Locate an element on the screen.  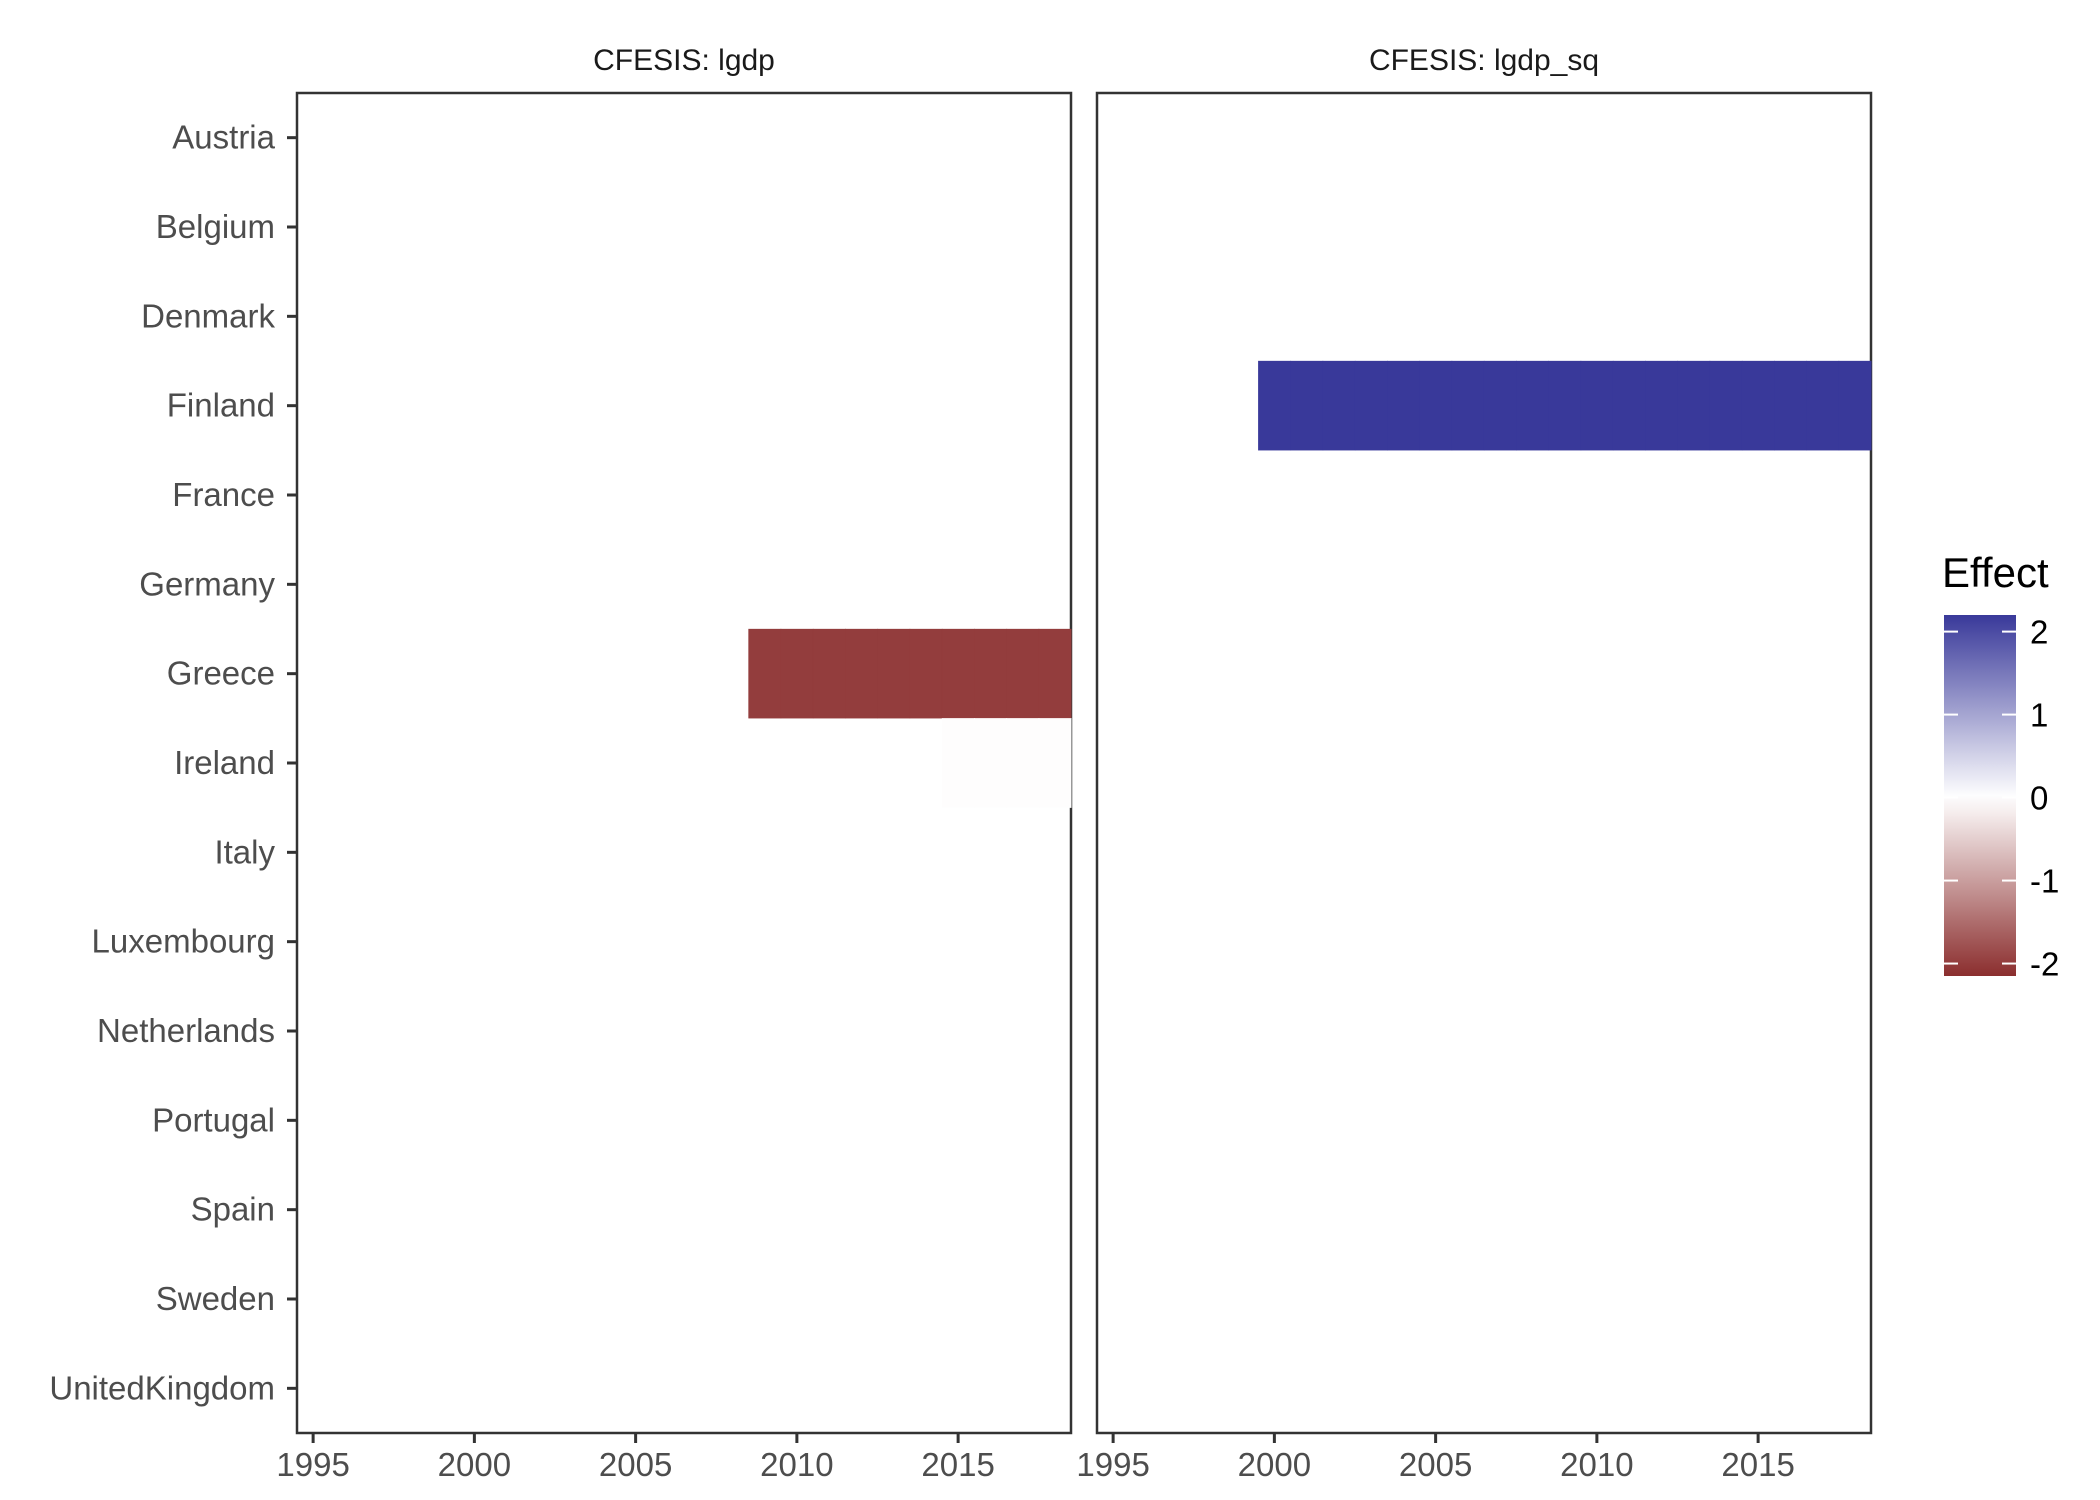
y-tick-label: Spain is located at coordinates (233, 1209).